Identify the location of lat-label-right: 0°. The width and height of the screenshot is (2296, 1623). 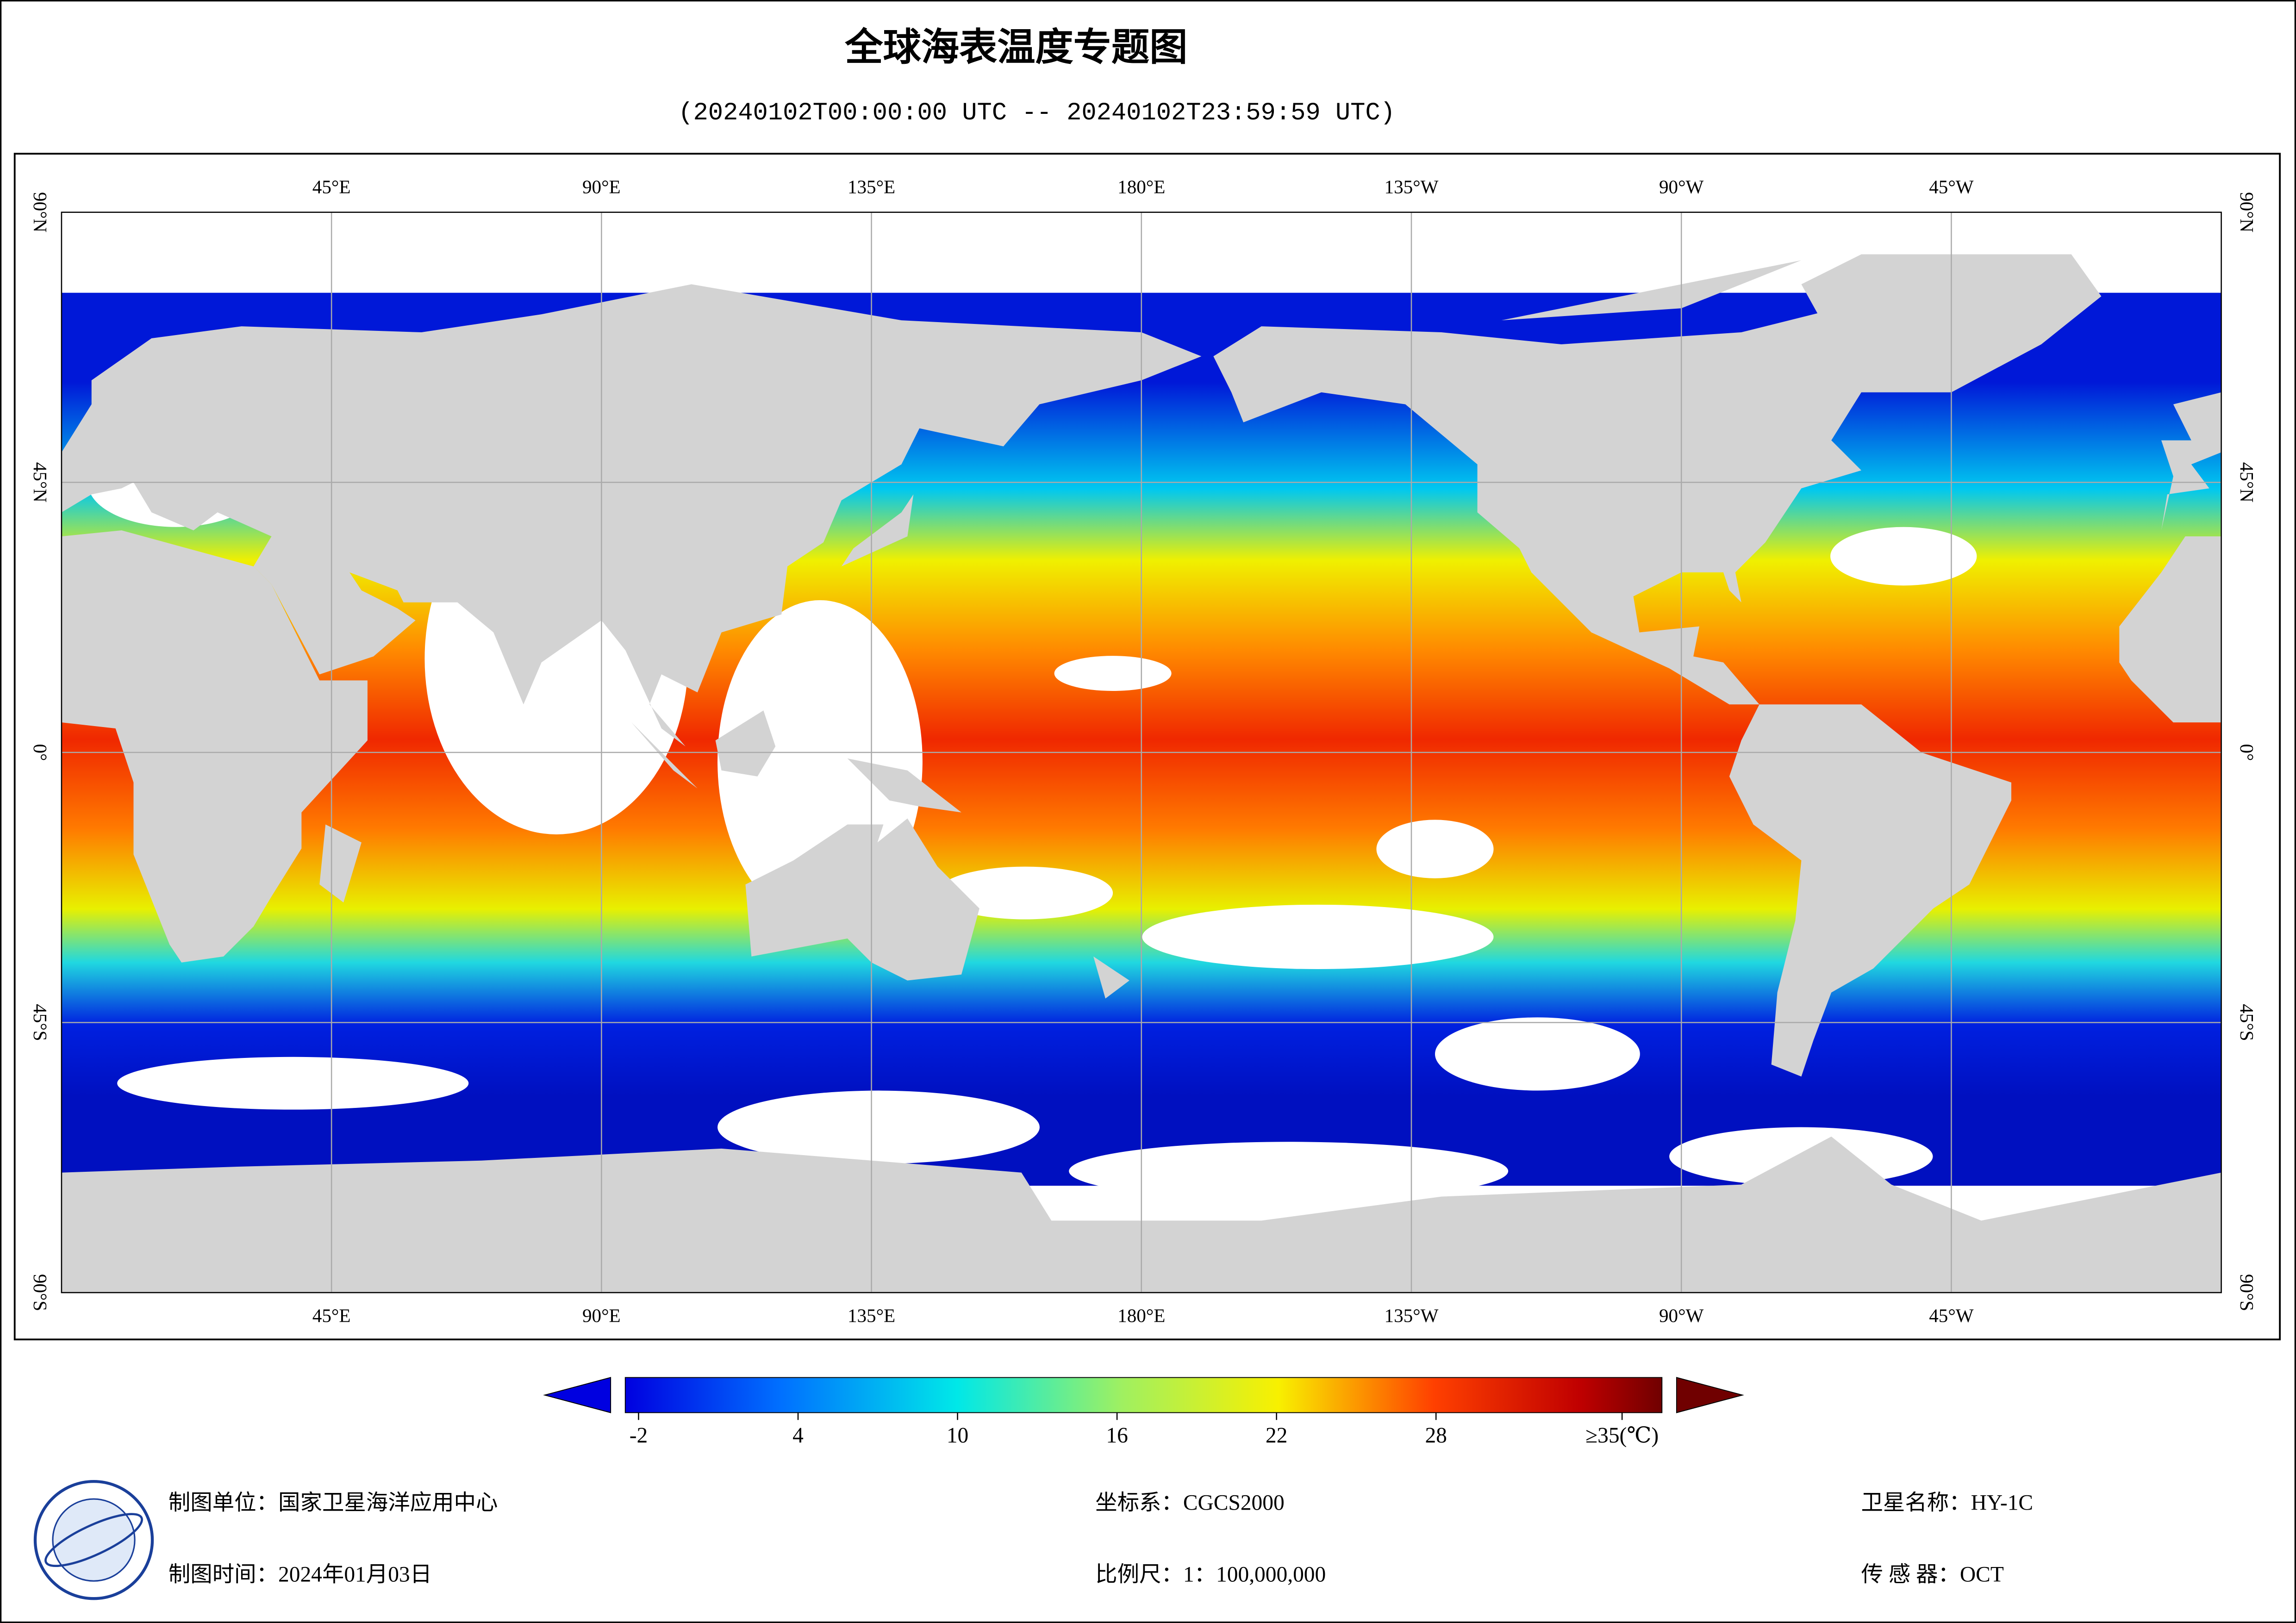
(2247, 752).